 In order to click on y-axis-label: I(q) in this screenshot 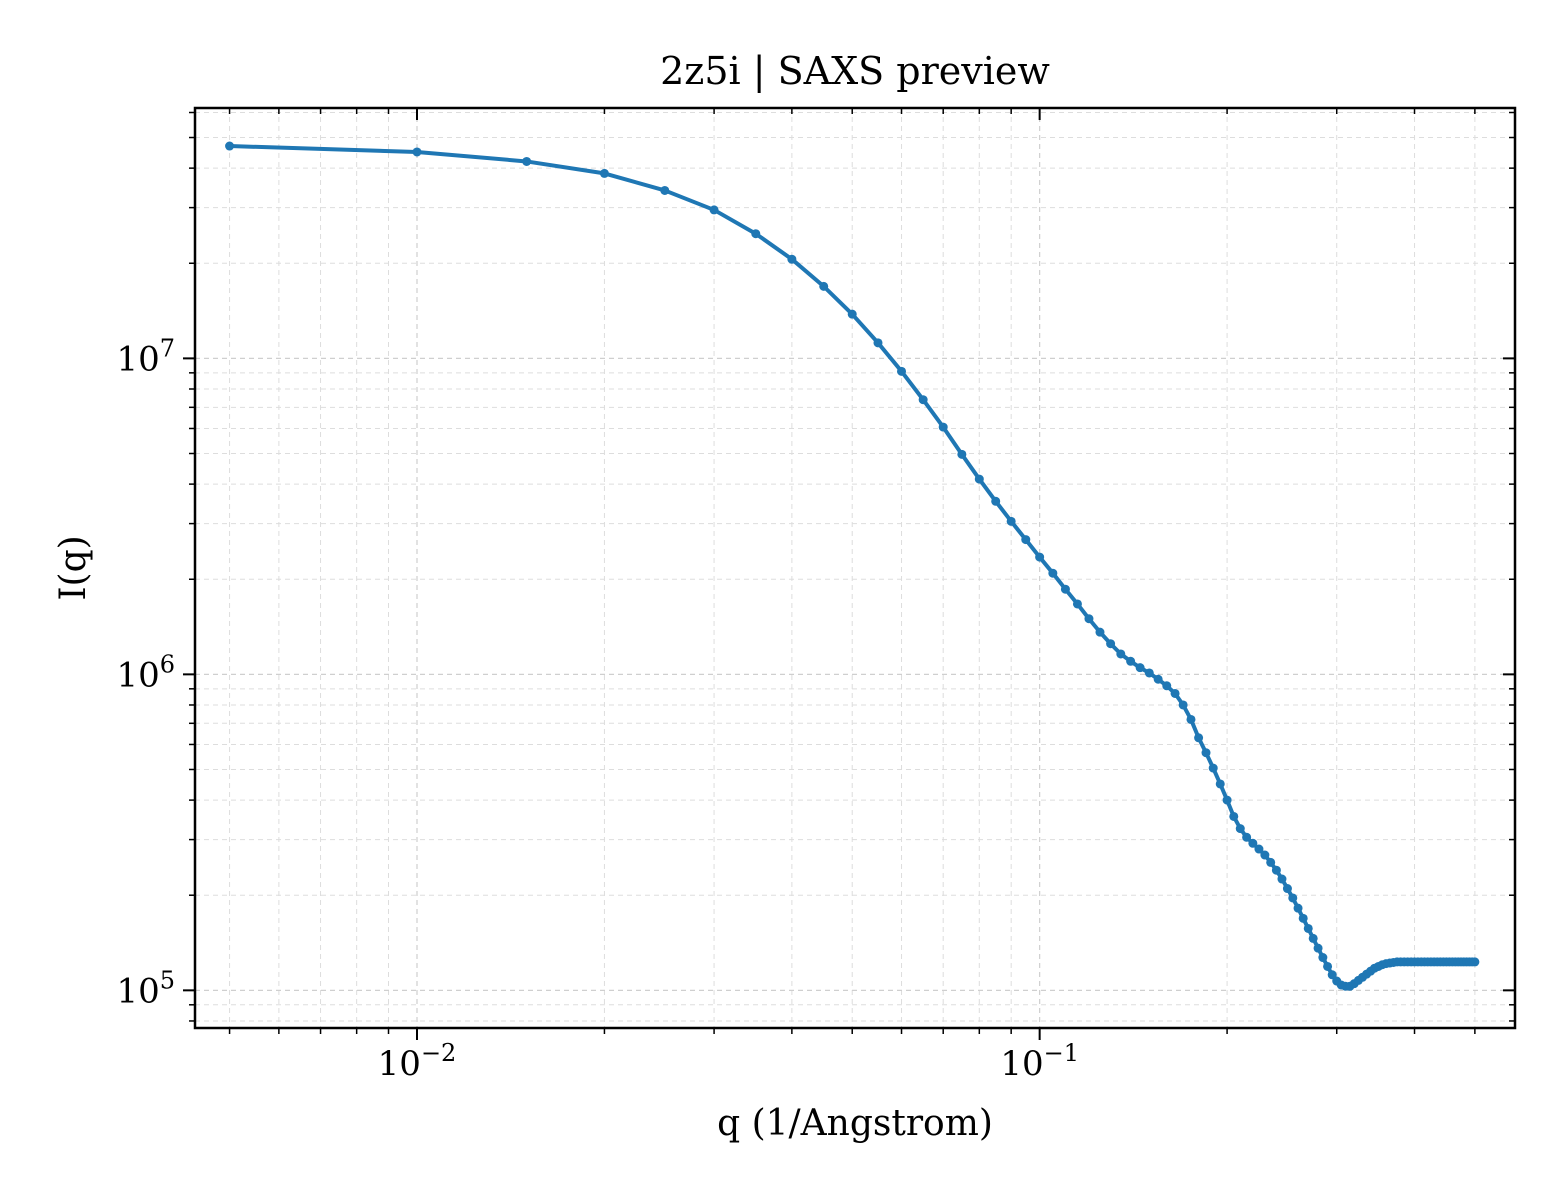, I will do `click(73, 567)`.